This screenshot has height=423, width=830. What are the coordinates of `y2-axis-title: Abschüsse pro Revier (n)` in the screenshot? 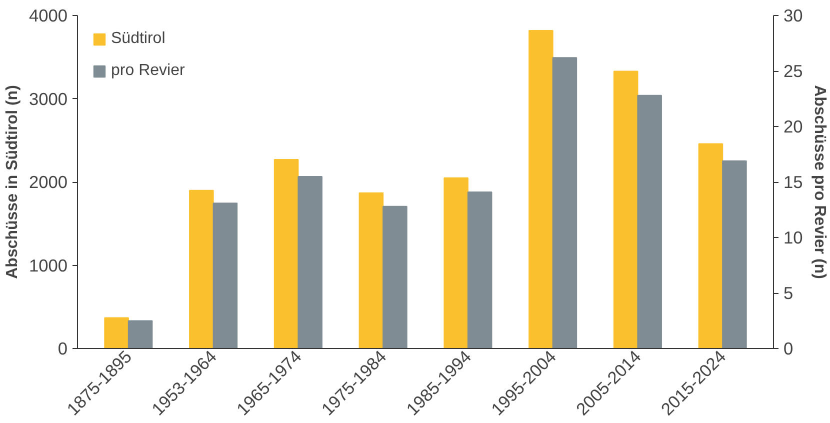 It's located at (819, 182).